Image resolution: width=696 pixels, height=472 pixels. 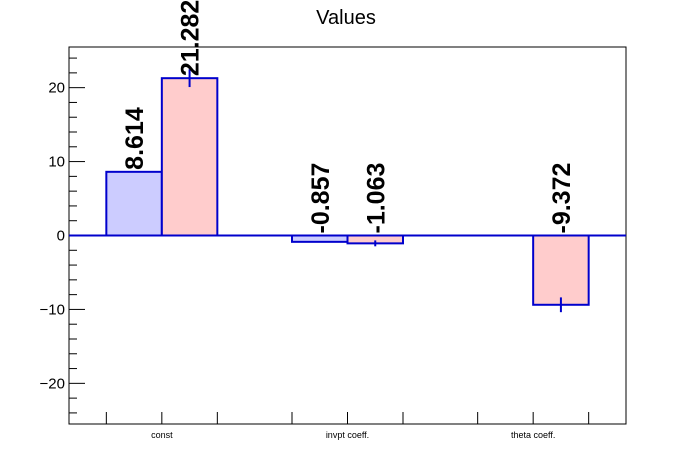 What do you see at coordinates (162, 435) in the screenshot?
I see `x-category-label: const` at bounding box center [162, 435].